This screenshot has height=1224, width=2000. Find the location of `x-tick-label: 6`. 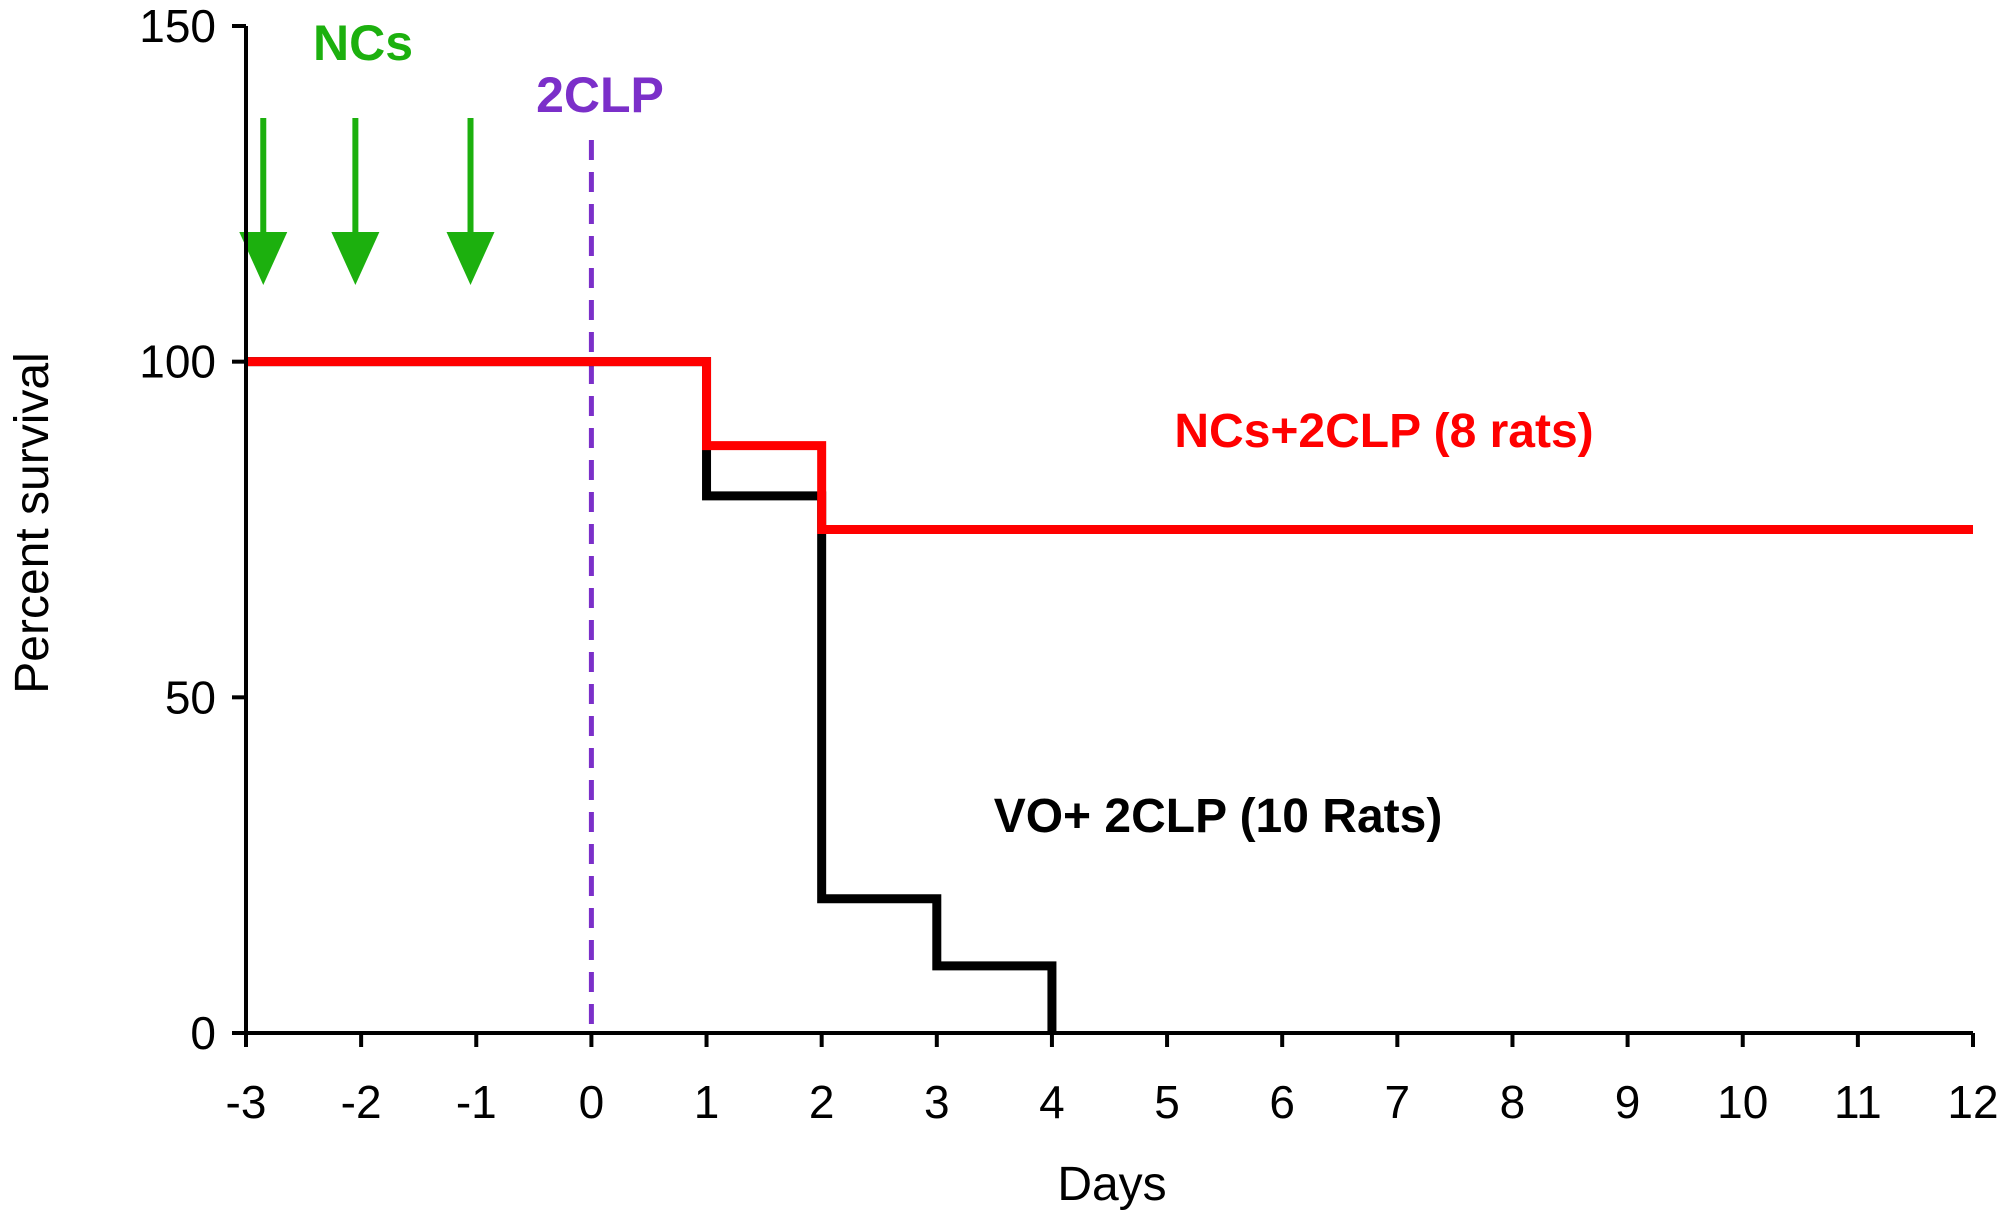

x-tick-label: 6 is located at coordinates (1282, 1102).